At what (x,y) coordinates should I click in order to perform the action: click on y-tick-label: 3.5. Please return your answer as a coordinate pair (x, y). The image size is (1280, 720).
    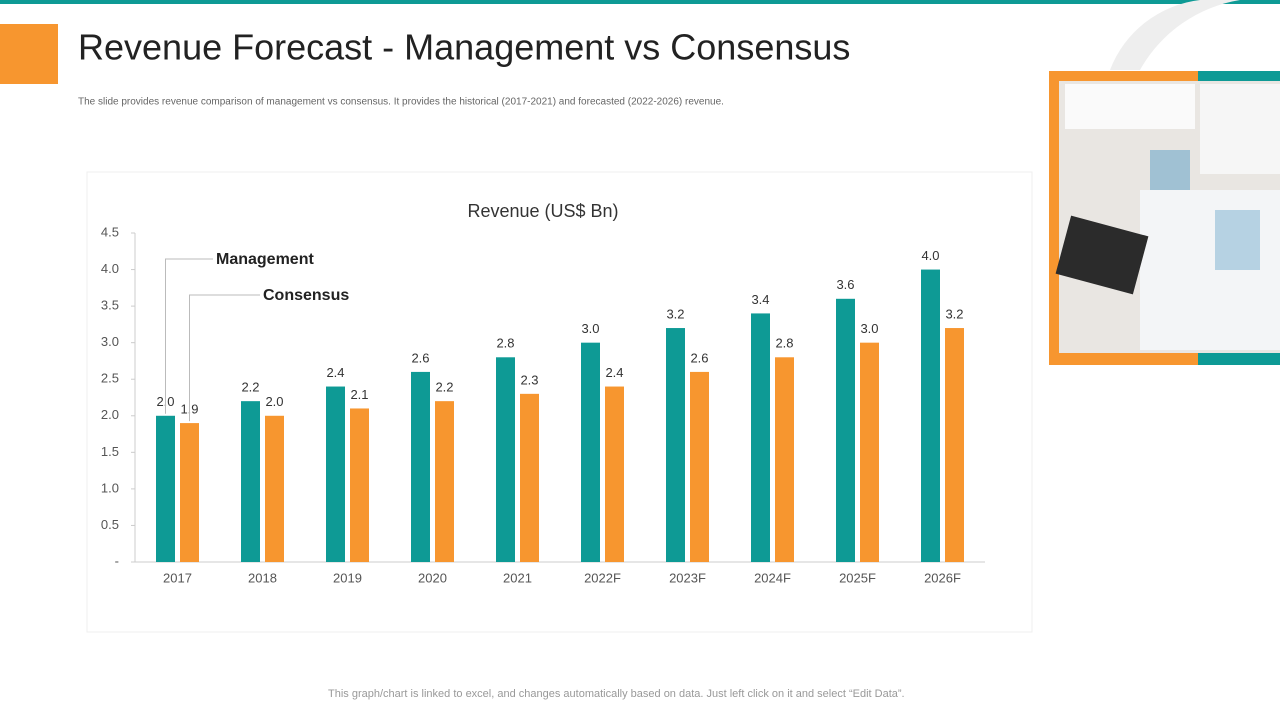
    Looking at the image, I should click on (110, 305).